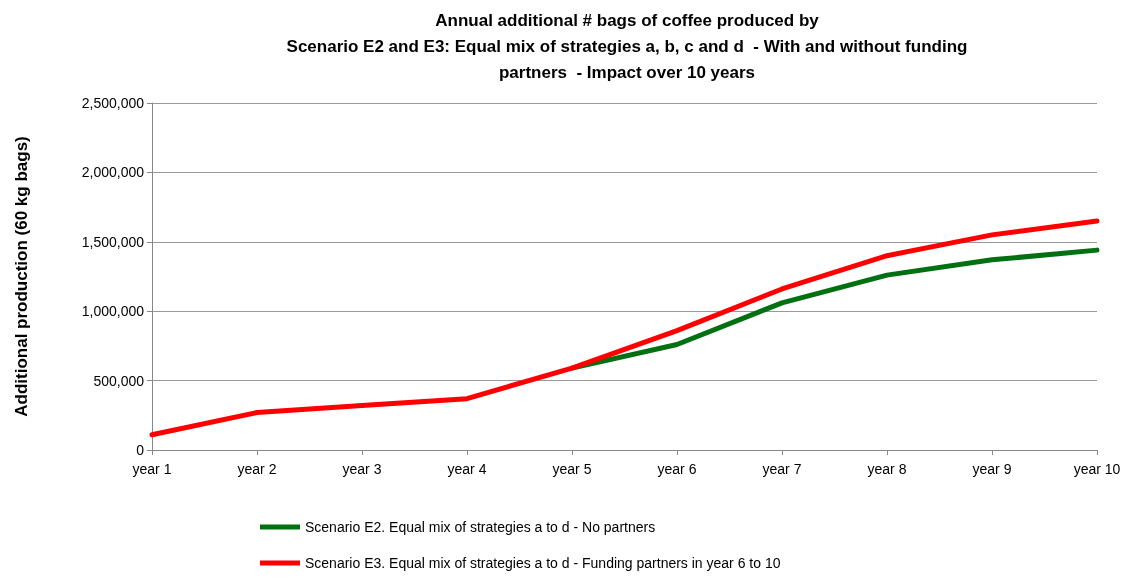 The image size is (1135, 579). What do you see at coordinates (119, 380) in the screenshot?
I see `y-tick-label: 500,000` at bounding box center [119, 380].